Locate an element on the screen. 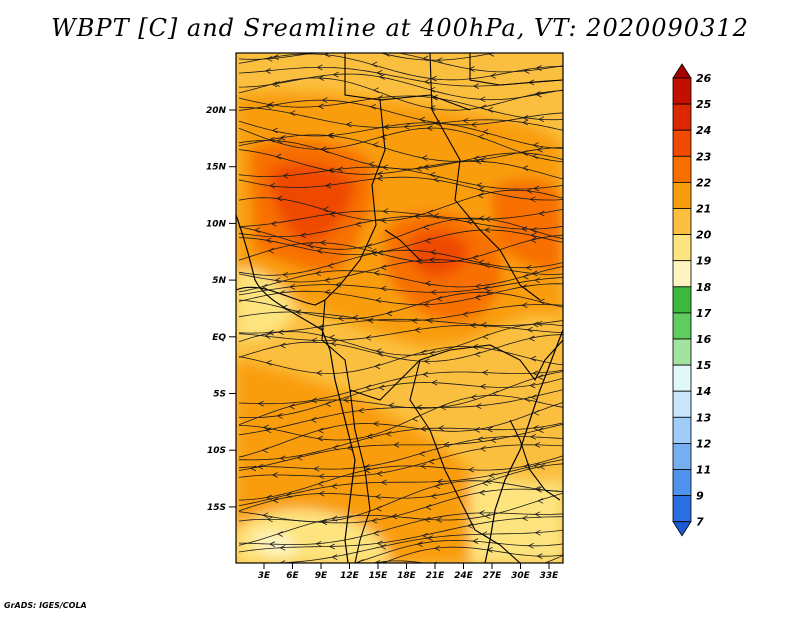 The width and height of the screenshot is (800, 618). lat-tick-label: 10N is located at coordinates (216, 224).